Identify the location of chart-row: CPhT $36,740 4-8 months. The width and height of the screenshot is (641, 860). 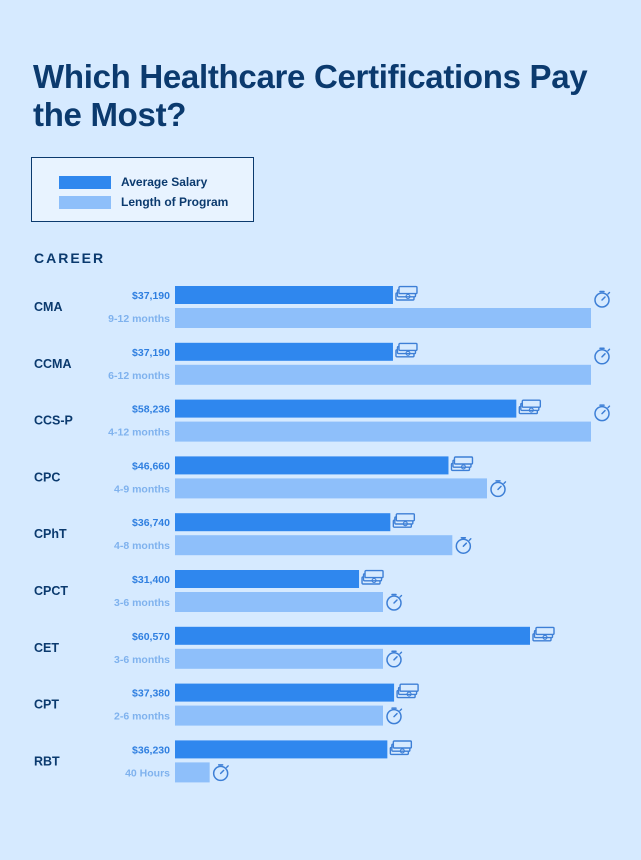
(243, 534).